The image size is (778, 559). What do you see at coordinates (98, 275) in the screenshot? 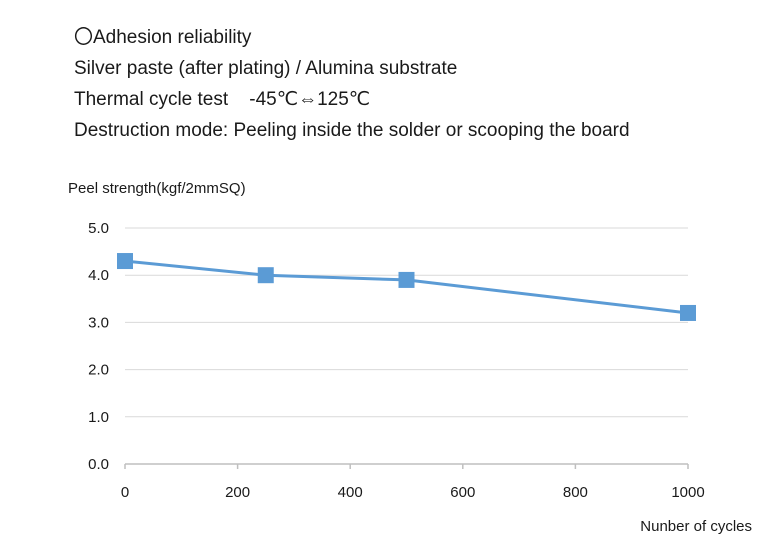
I see `y-tick-label: 4.0` at bounding box center [98, 275].